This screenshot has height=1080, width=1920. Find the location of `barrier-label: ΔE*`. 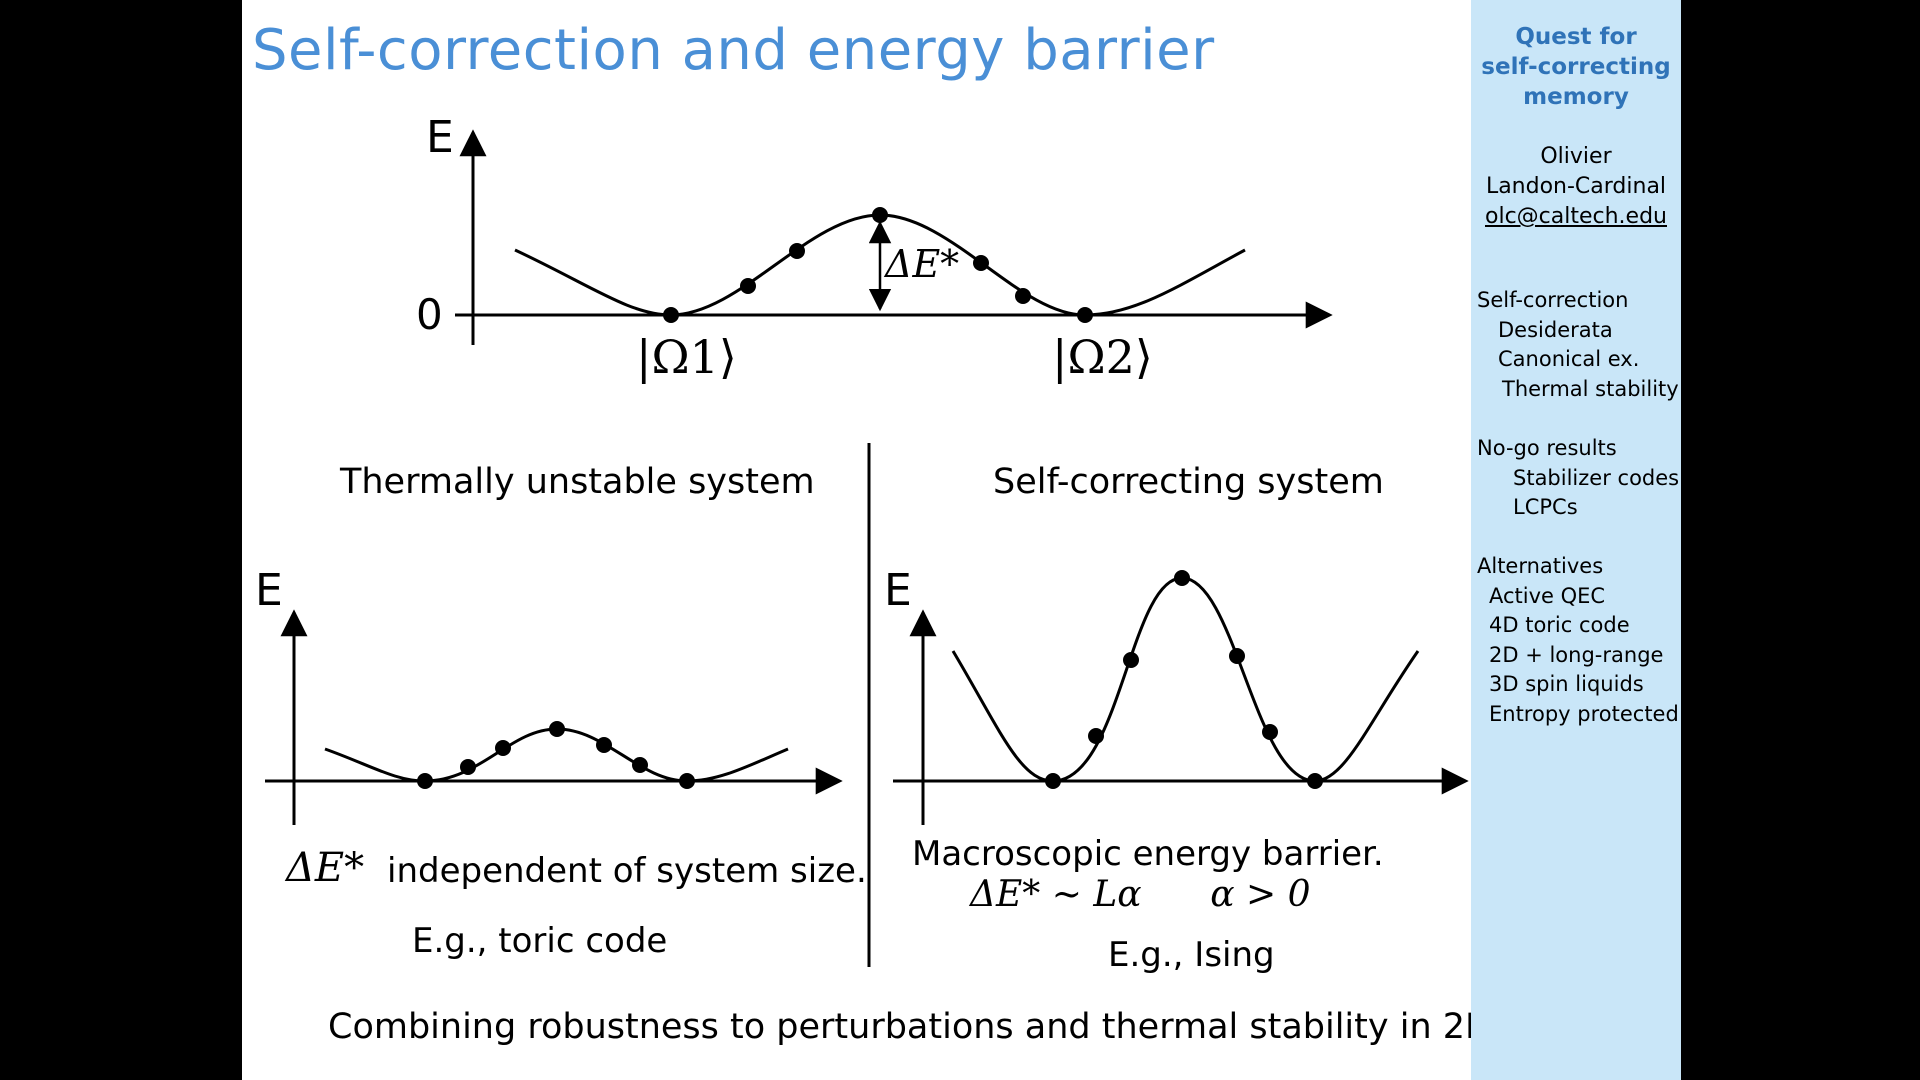

barrier-label: ΔE* is located at coordinates (922, 264).